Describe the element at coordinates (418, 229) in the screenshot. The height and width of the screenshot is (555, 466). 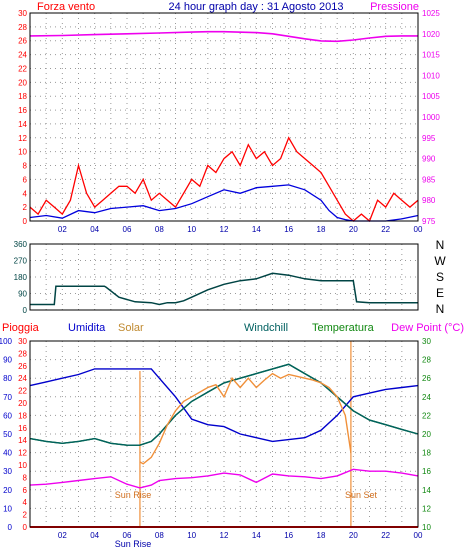
I see `top-xtick-00: 00` at that location.